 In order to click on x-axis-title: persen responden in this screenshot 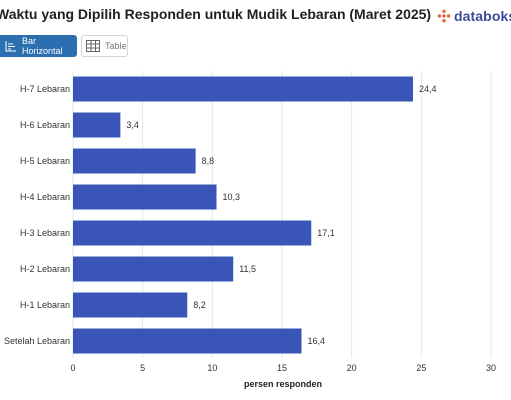, I will do `click(283, 384)`.